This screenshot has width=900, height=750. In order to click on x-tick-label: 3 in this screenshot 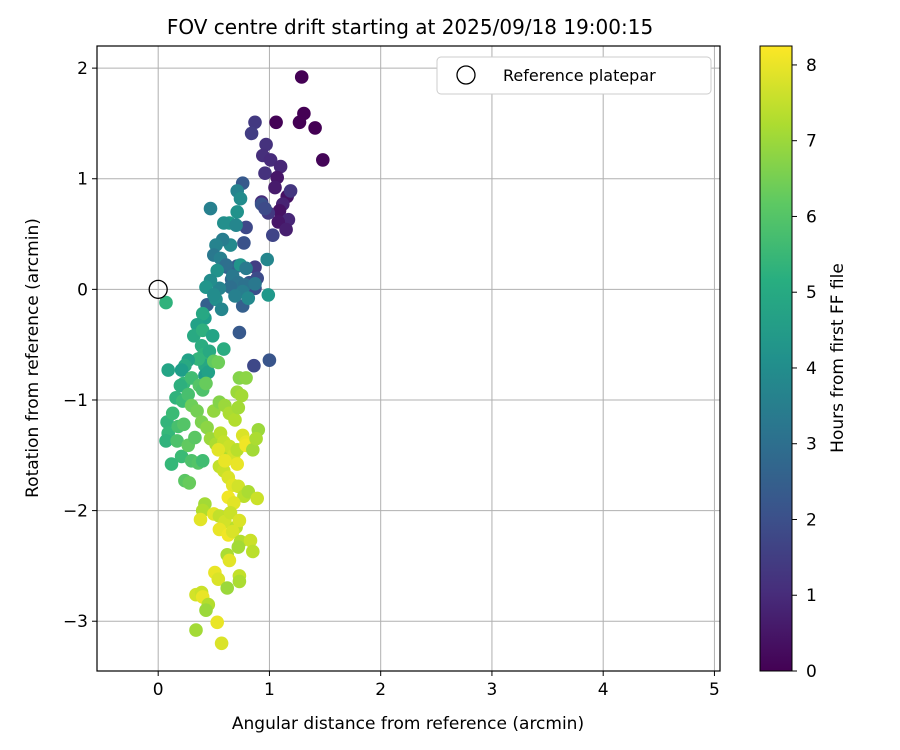, I will do `click(492, 690)`.